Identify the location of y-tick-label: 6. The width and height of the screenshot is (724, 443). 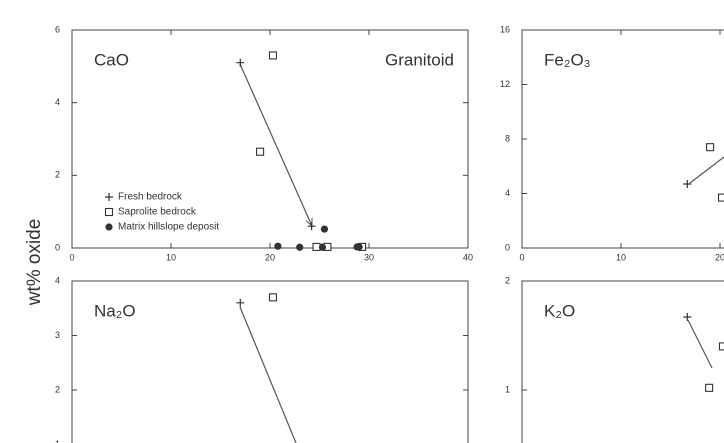
(57, 29).